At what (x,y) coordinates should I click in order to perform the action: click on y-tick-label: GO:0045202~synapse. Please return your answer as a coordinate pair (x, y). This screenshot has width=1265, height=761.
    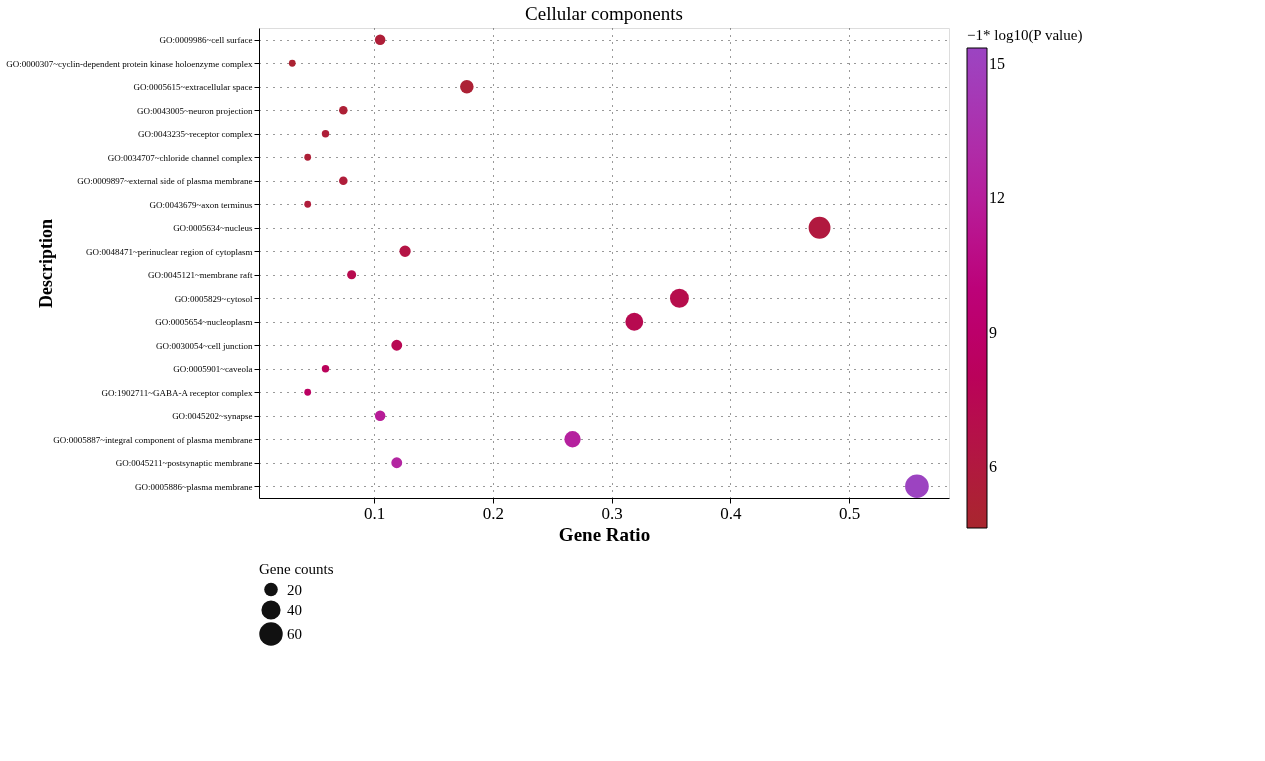
    Looking at the image, I should click on (212, 416).